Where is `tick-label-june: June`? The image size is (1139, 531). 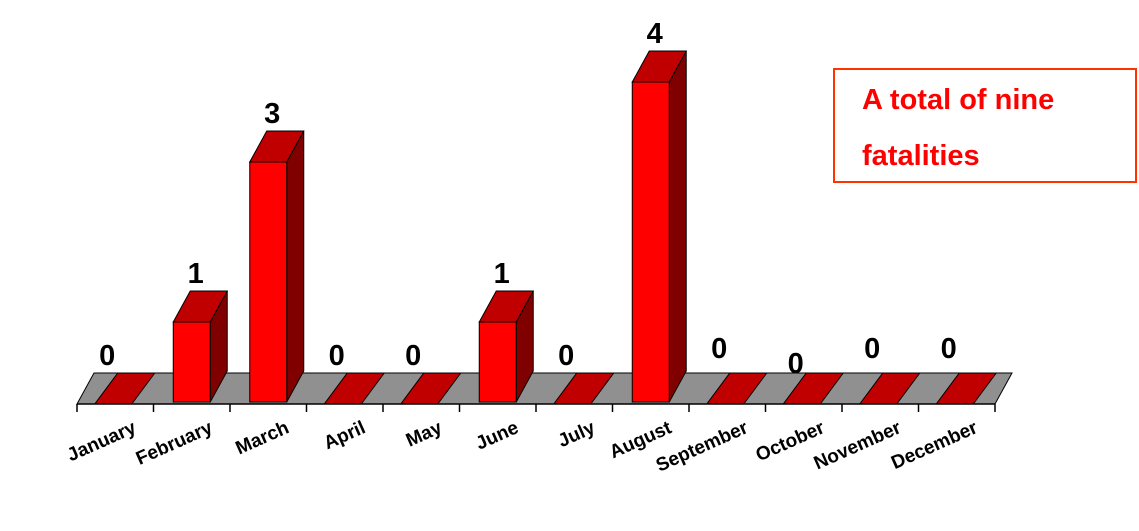
tick-label-june: June is located at coordinates (497, 435).